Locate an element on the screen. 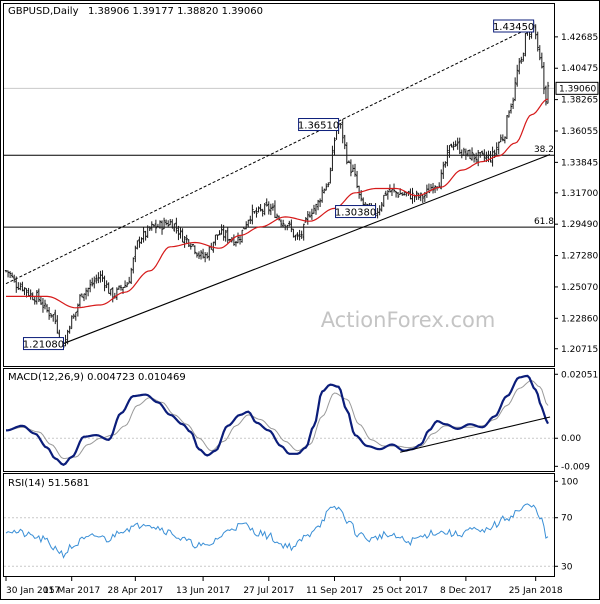  x-tick-label: 11 Sep 2017 is located at coordinates (334, 591).